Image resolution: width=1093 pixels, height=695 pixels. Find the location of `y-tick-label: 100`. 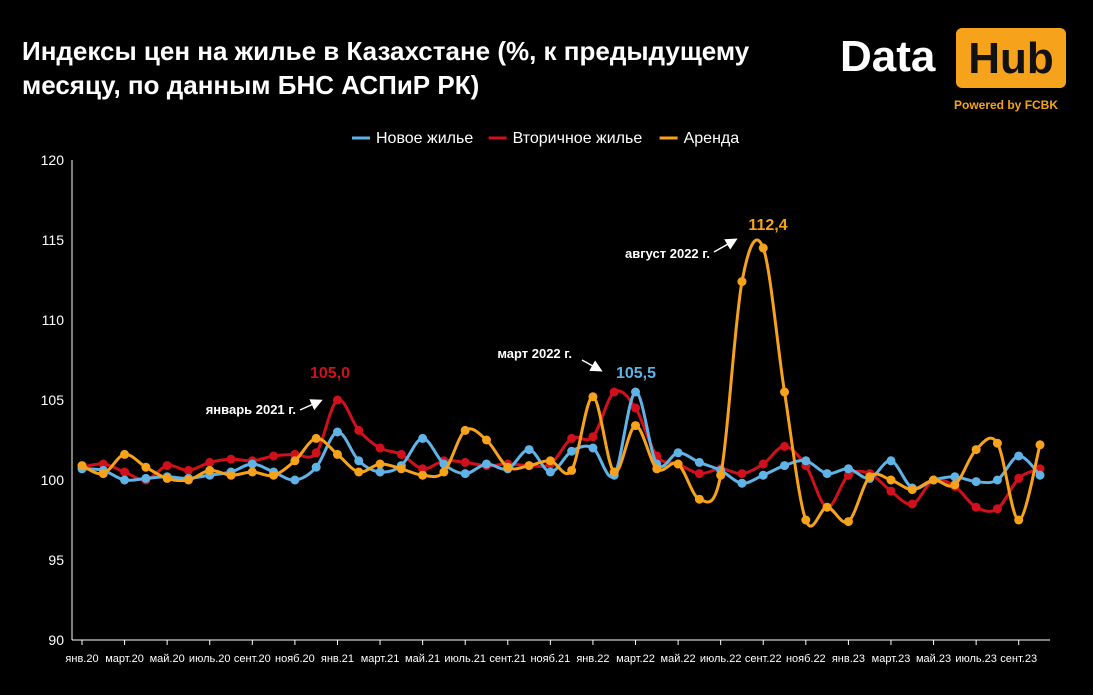

y-tick-label: 100 is located at coordinates (53, 480).